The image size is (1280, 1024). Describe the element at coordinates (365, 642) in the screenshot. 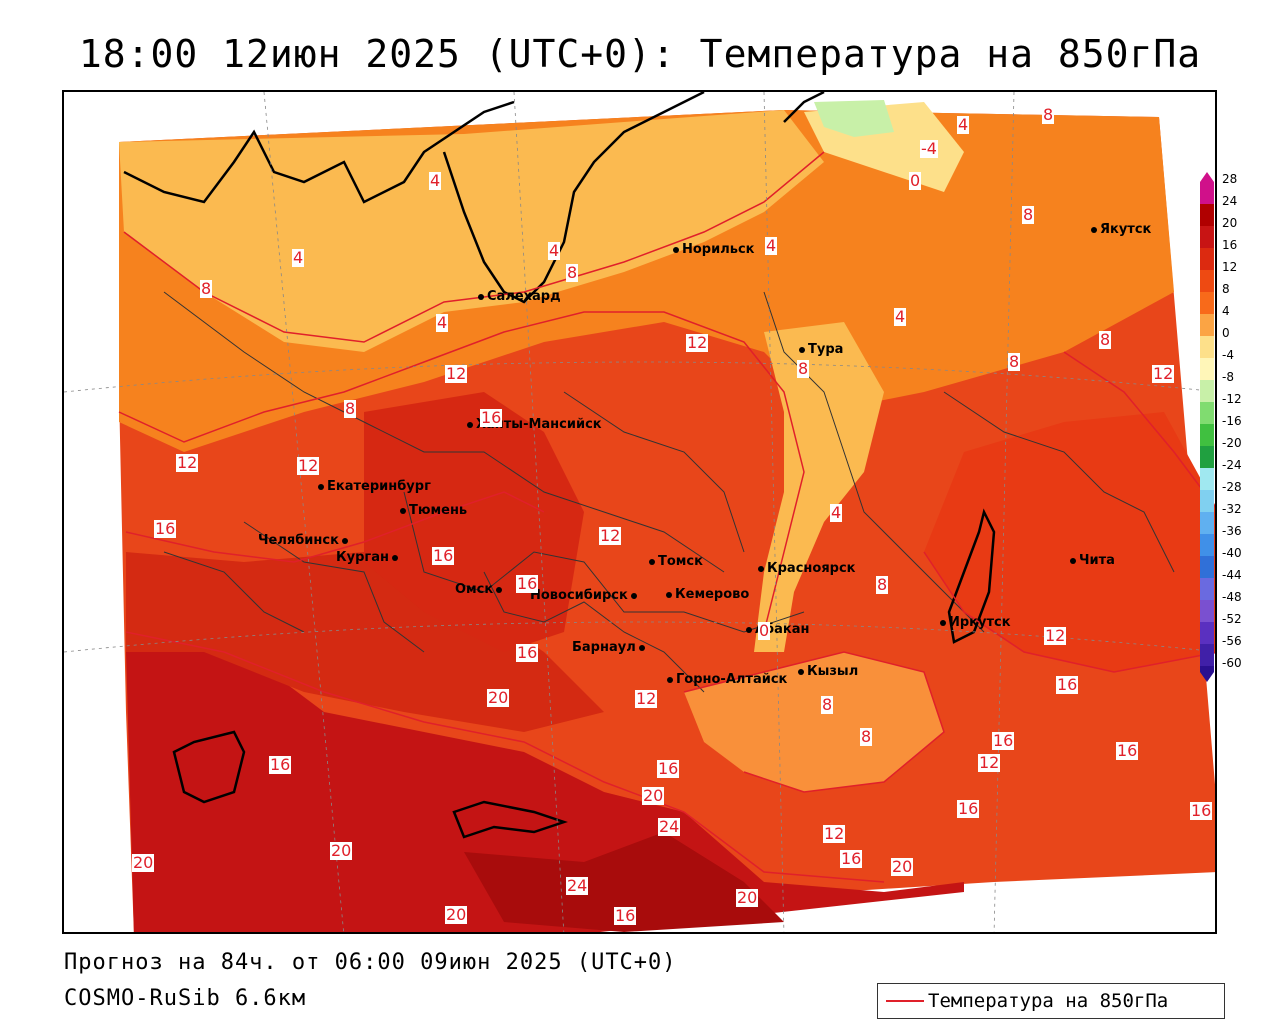

I see `field-20-zone` at that location.